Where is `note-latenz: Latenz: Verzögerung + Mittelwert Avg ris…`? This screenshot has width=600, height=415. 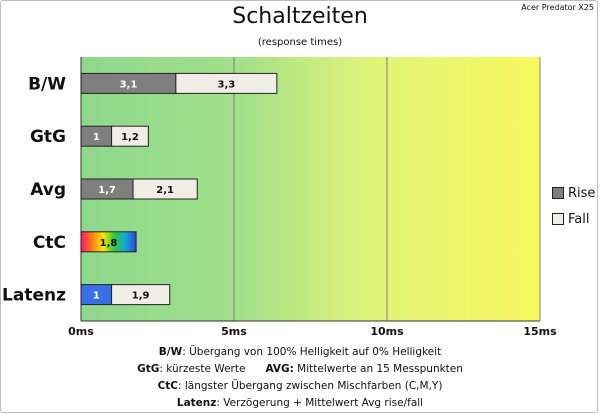
note-latenz: Latenz: Verzögerung + Mittelwert Avg ris… is located at coordinates (300, 403).